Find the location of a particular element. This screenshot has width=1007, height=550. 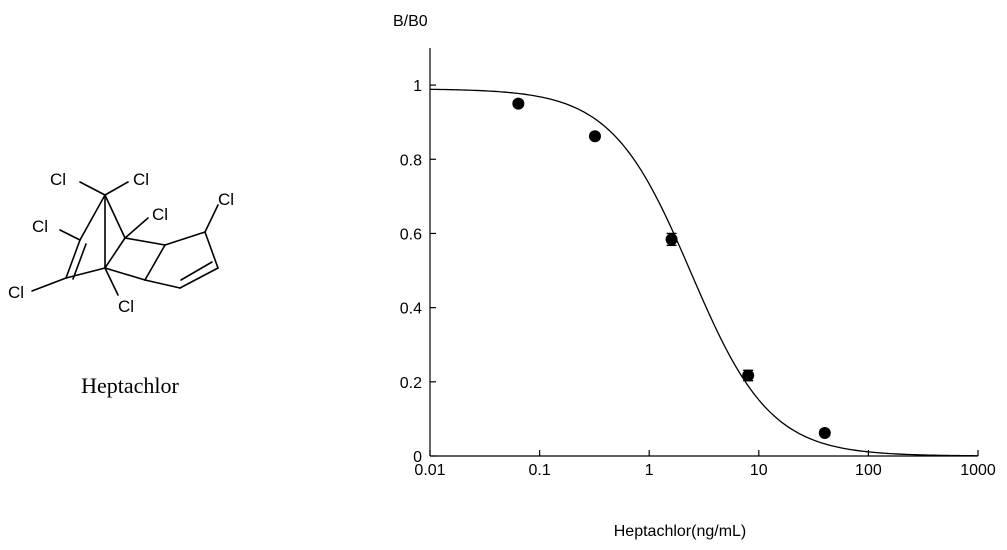

y-tick-label: 0.2 is located at coordinates (411, 383).